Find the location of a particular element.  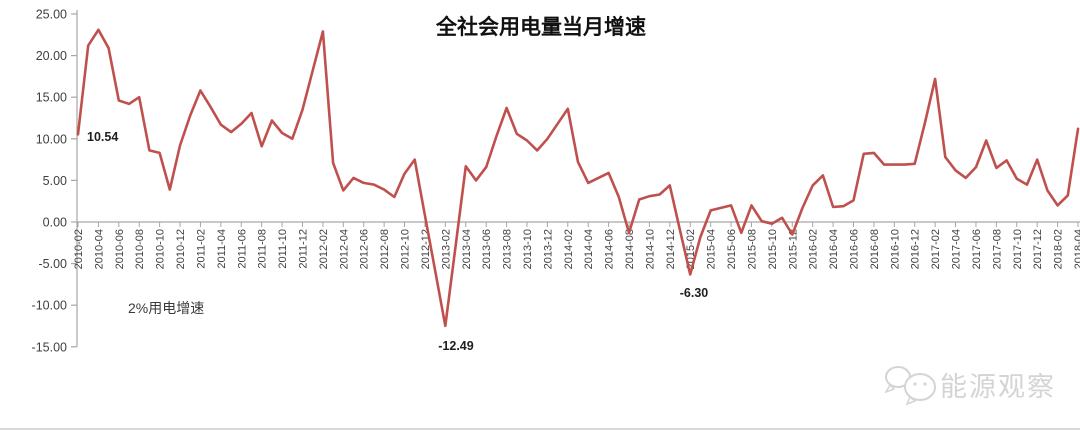

x-tick-label: 2013-04 is located at coordinates (467, 249).